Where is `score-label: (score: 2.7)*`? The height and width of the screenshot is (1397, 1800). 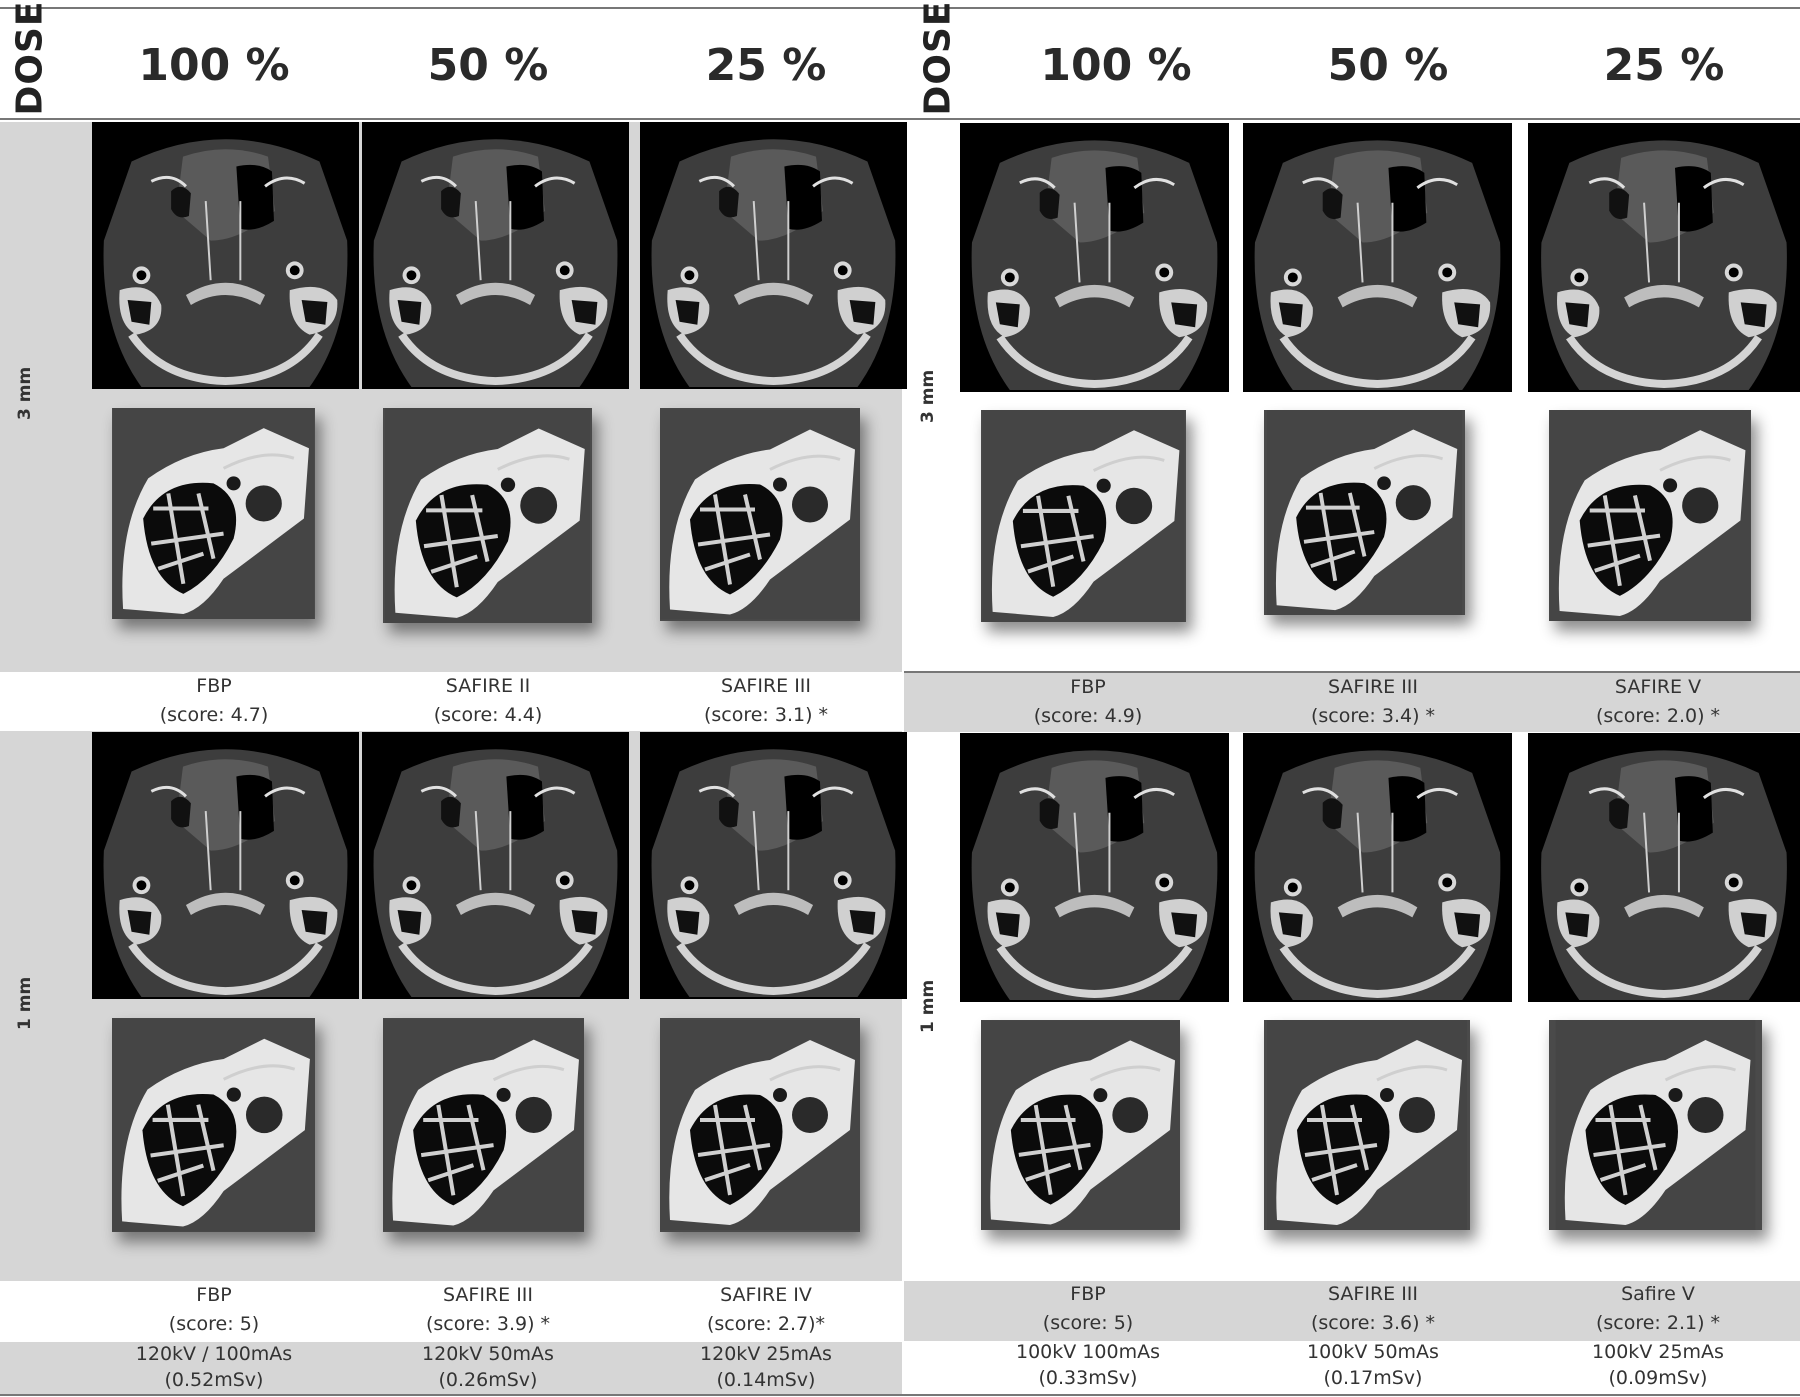 score-label: (score: 2.7)* is located at coordinates (766, 1324).